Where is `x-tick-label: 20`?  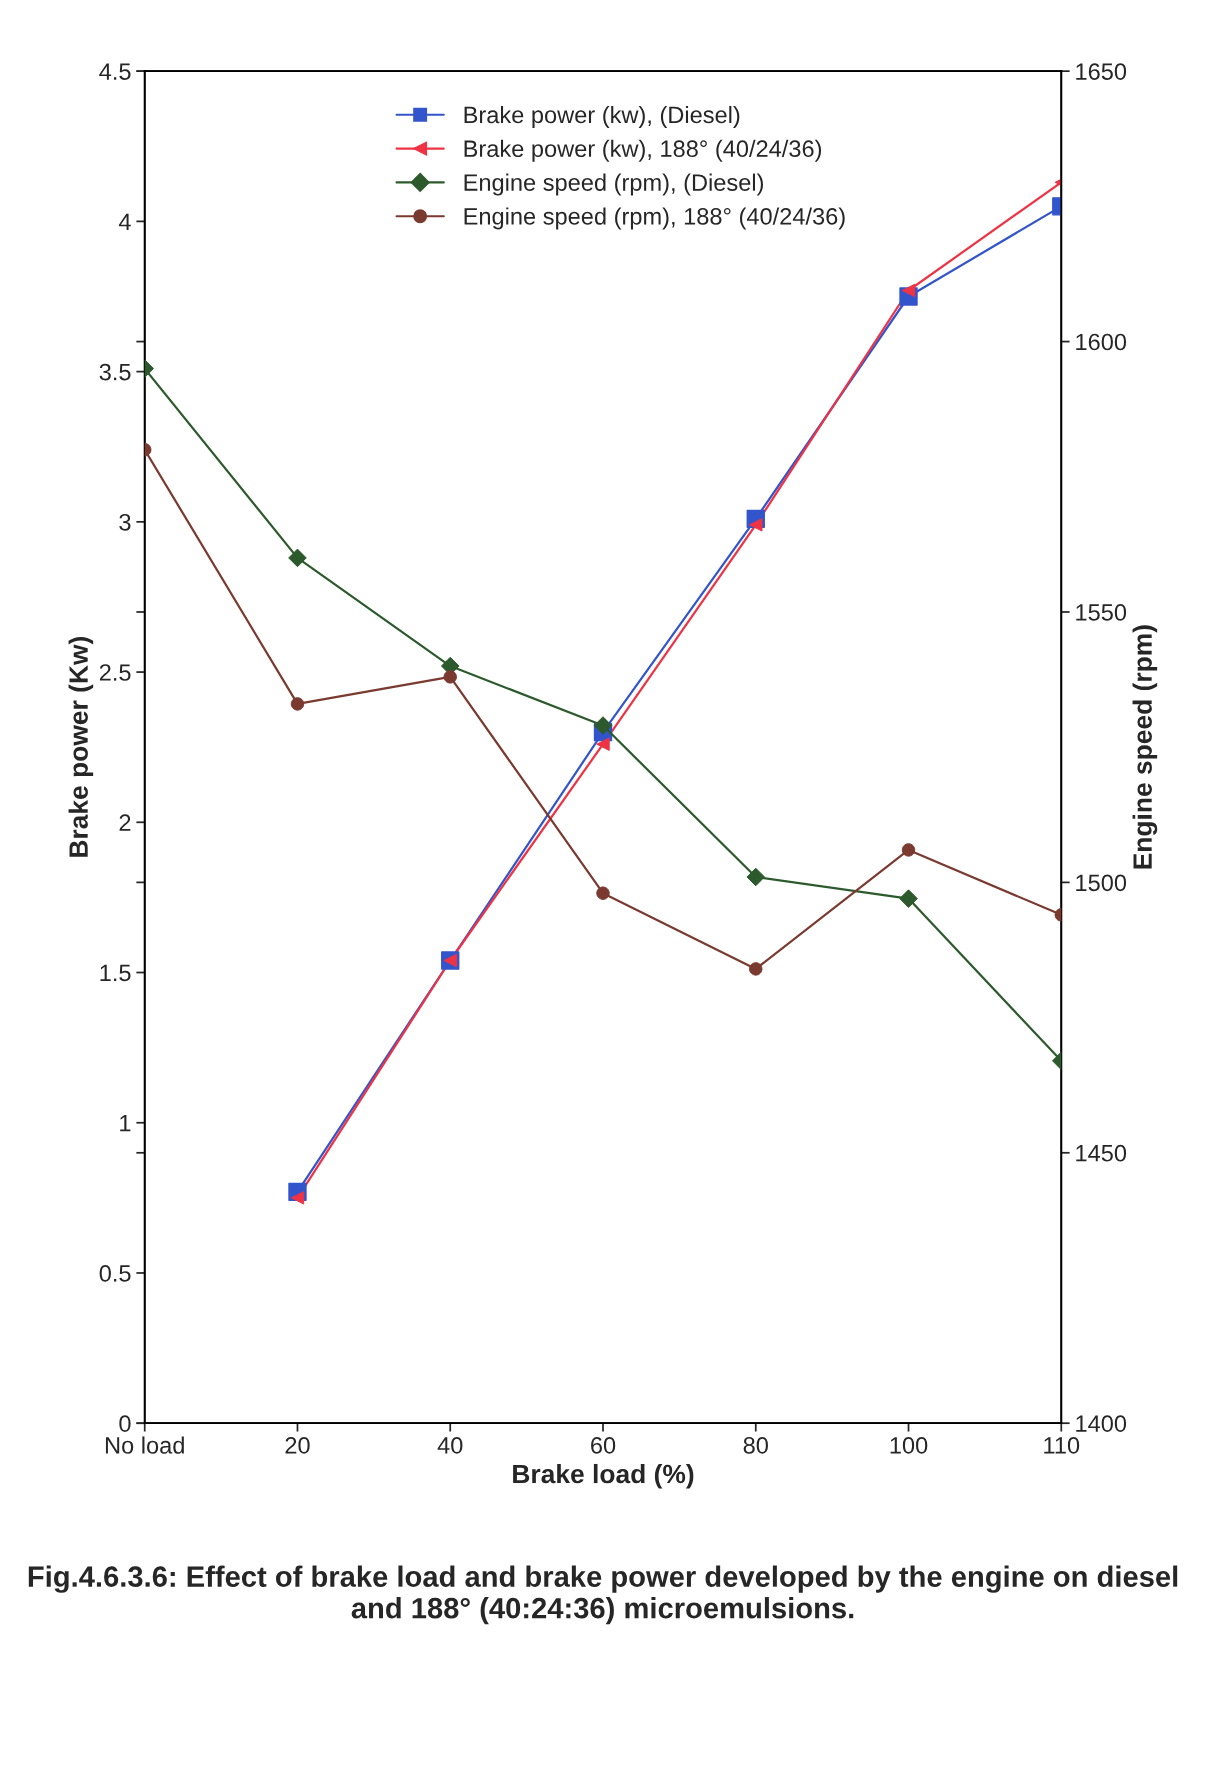
x-tick-label: 20 is located at coordinates (297, 1445).